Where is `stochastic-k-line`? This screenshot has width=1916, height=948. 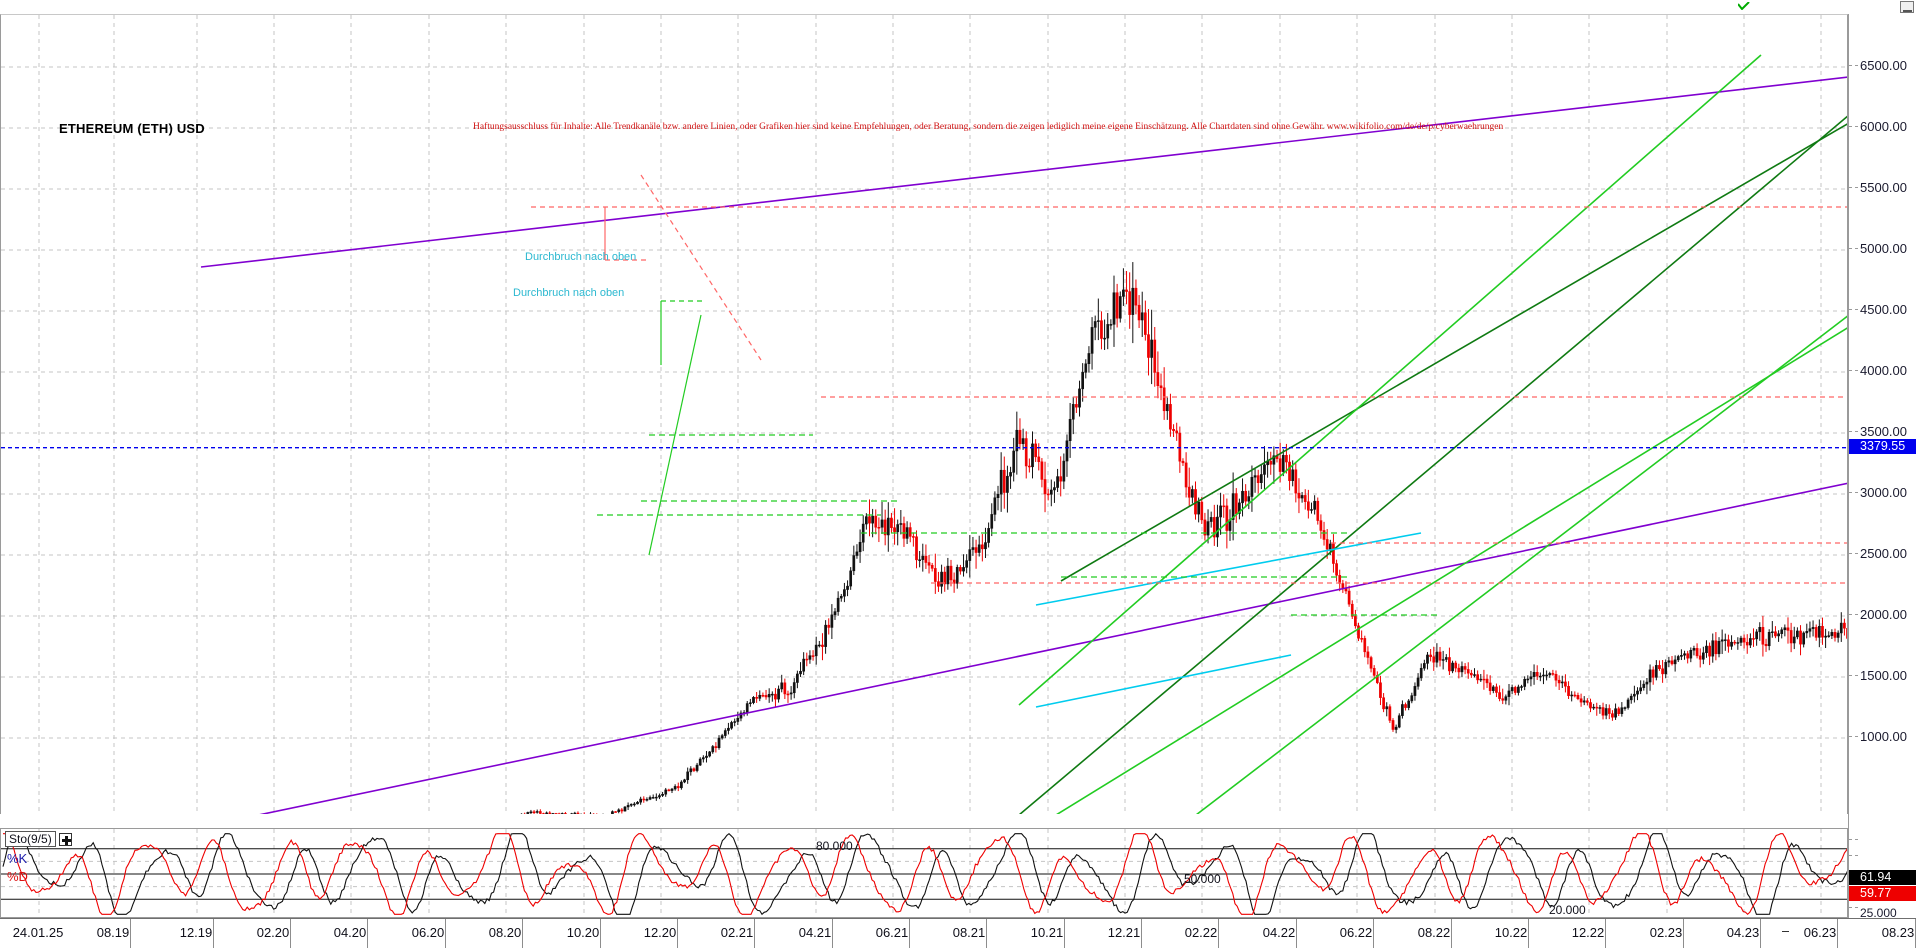
stochastic-k-line is located at coordinates (924, 874).